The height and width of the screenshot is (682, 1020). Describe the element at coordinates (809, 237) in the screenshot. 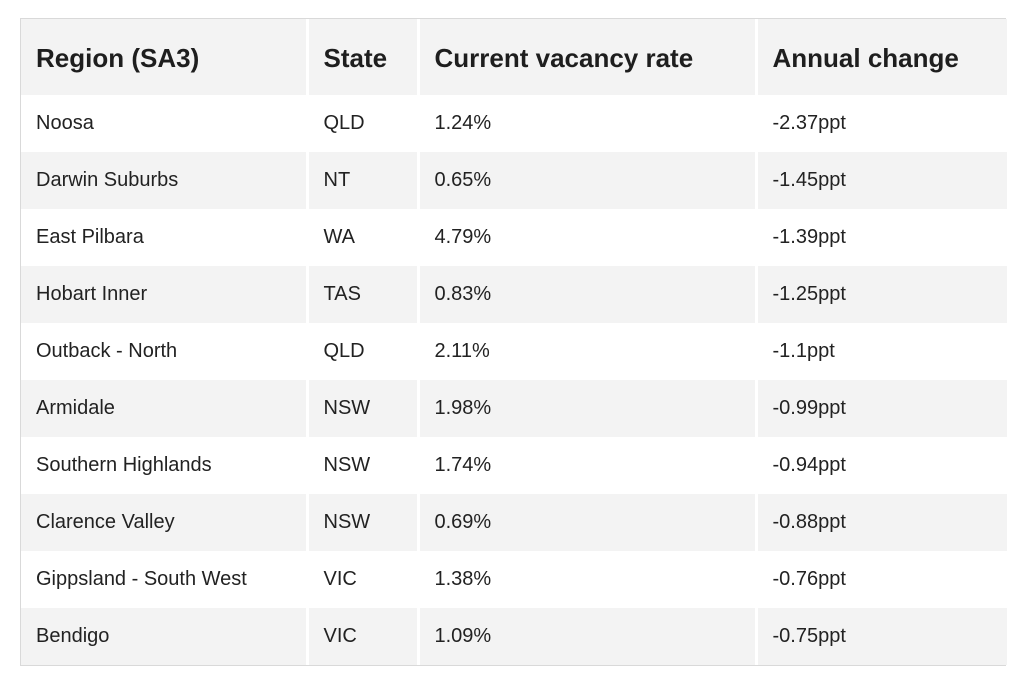

I see `cell-annual-change: -1.39ppt` at that location.